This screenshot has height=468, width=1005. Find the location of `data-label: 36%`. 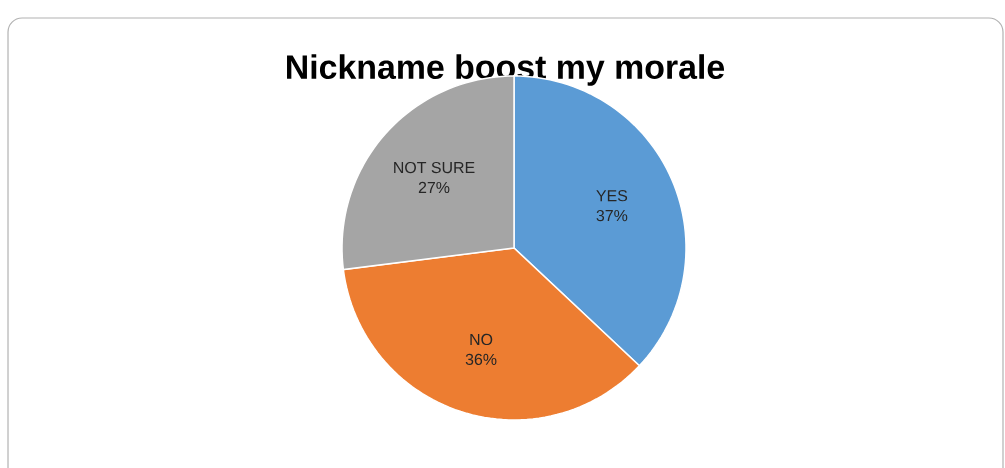

data-label: 36% is located at coordinates (481, 359).